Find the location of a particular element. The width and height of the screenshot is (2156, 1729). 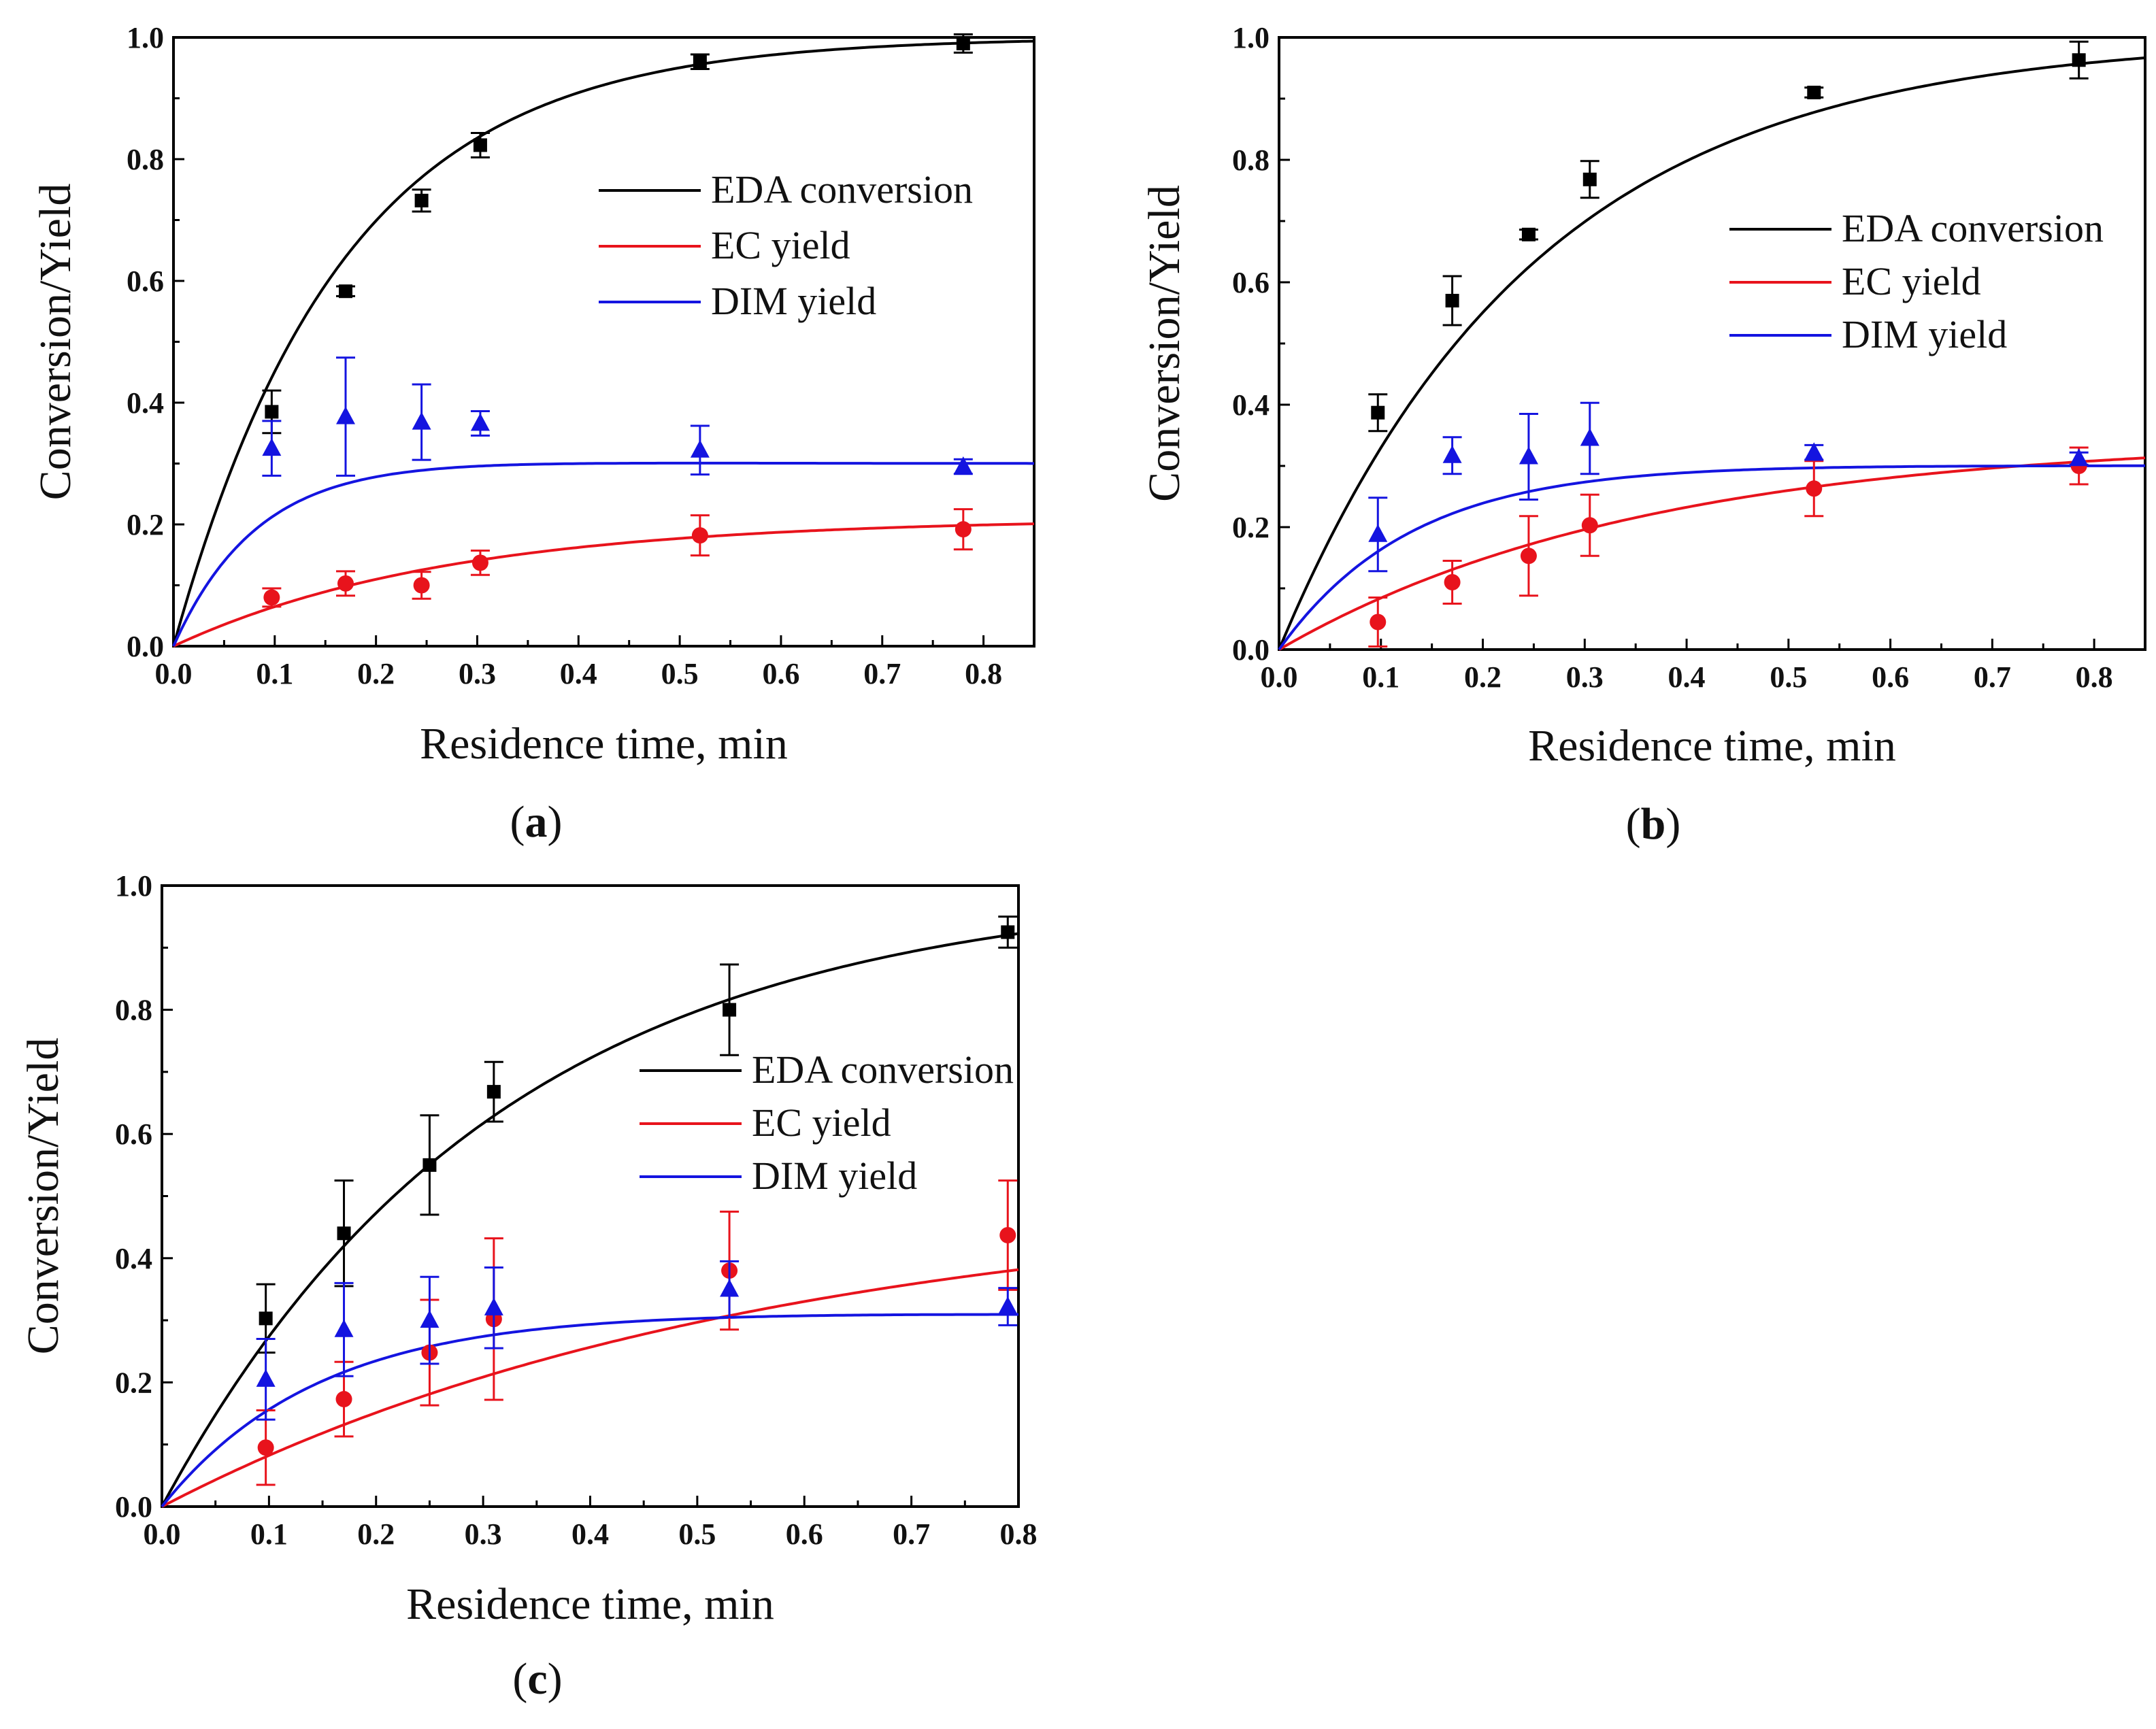

panel-label-a: (a) is located at coordinates (536, 822).